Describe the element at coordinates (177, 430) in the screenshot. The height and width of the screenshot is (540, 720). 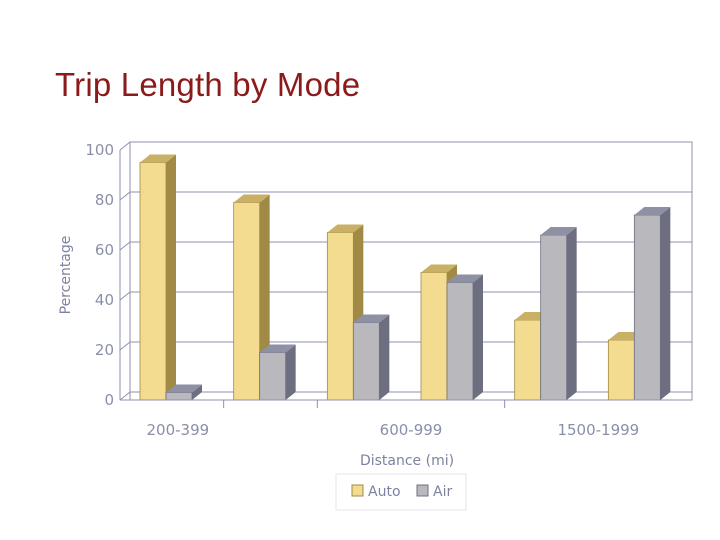
I see `x-tick-label: 200-399` at that location.